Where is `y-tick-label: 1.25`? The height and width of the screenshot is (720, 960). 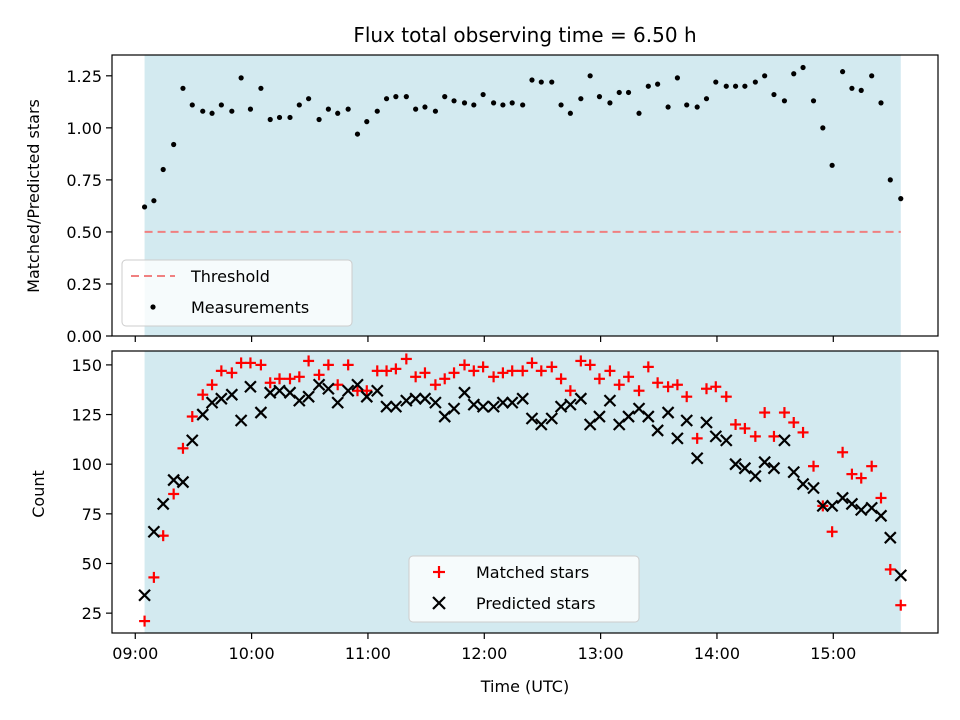
y-tick-label: 1.25 is located at coordinates (84, 76).